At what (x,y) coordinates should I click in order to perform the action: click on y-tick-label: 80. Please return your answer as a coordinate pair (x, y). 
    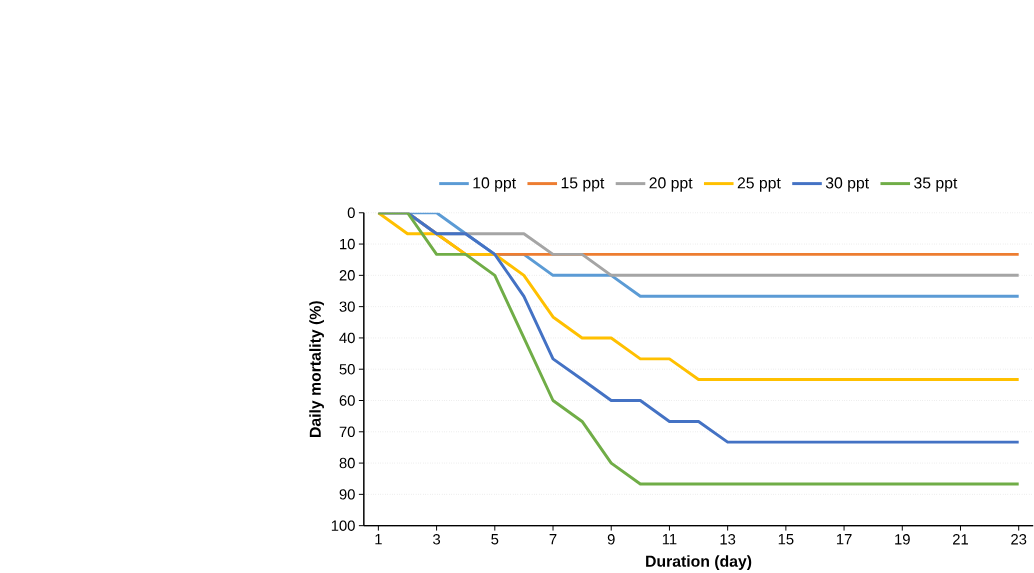
    Looking at the image, I should click on (347, 463).